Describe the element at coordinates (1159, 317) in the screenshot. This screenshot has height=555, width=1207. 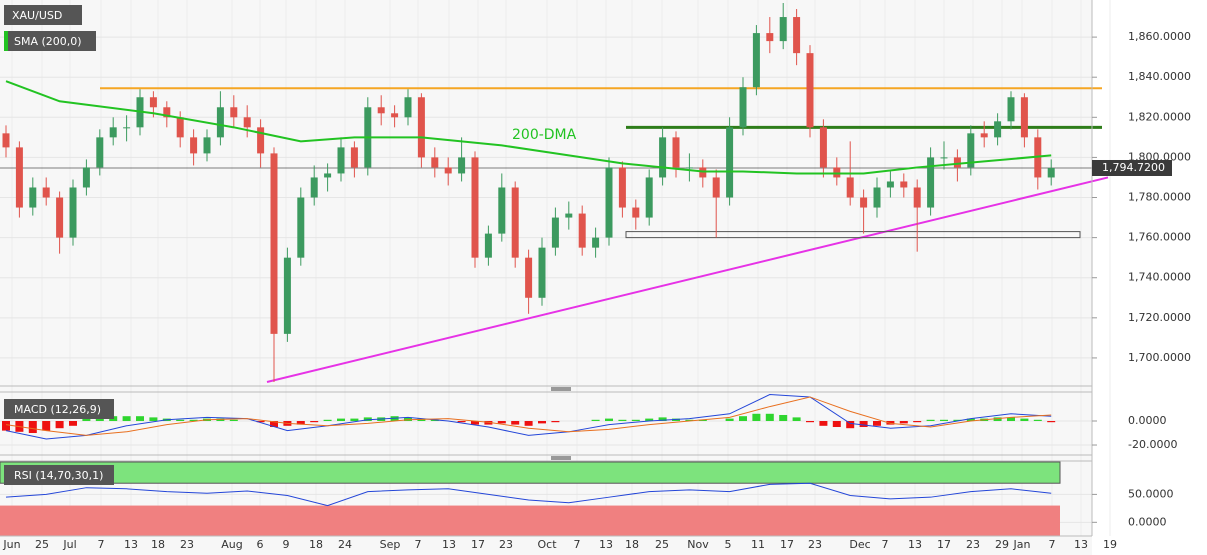
I see `y-tick-label: 1,720.0000` at that location.